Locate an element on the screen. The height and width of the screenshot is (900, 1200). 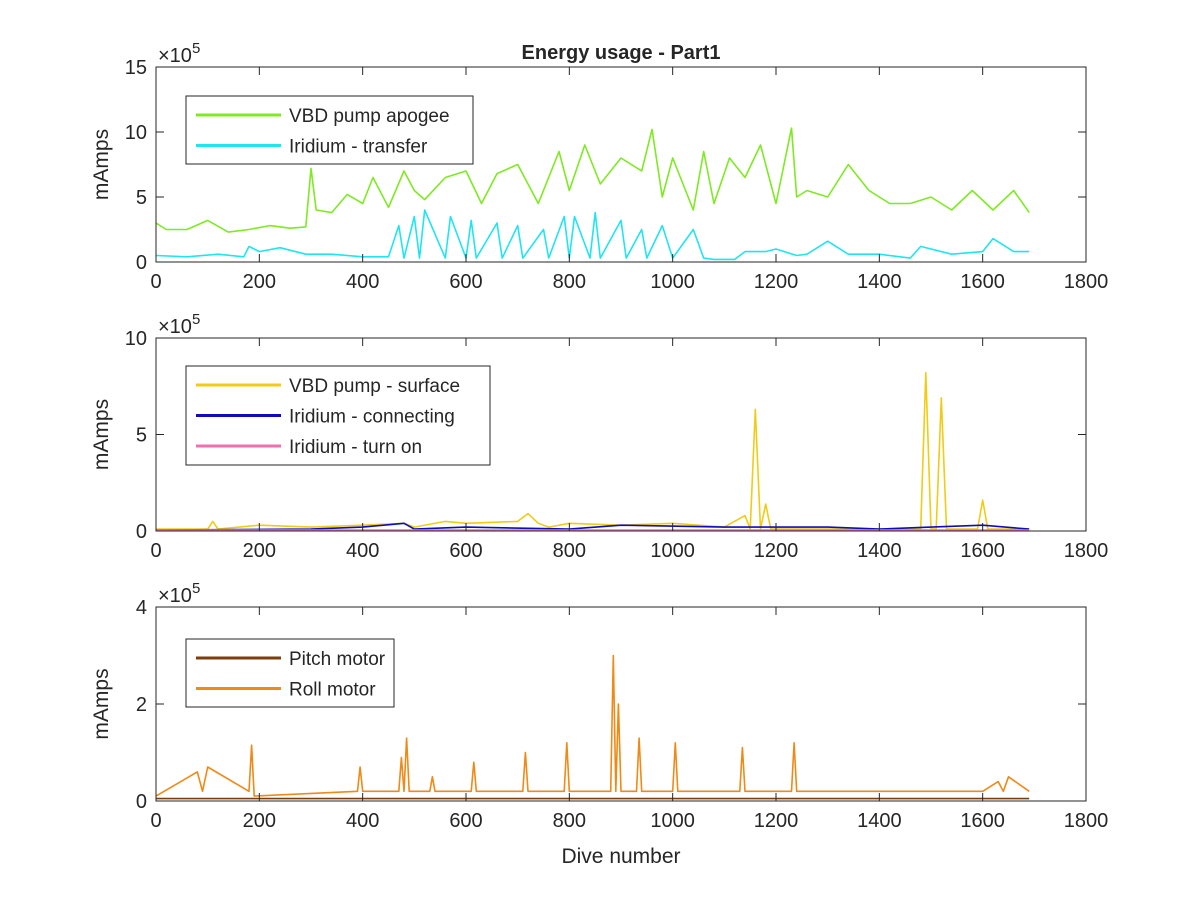
legend-entry-label: Roll motor is located at coordinates (332, 690).